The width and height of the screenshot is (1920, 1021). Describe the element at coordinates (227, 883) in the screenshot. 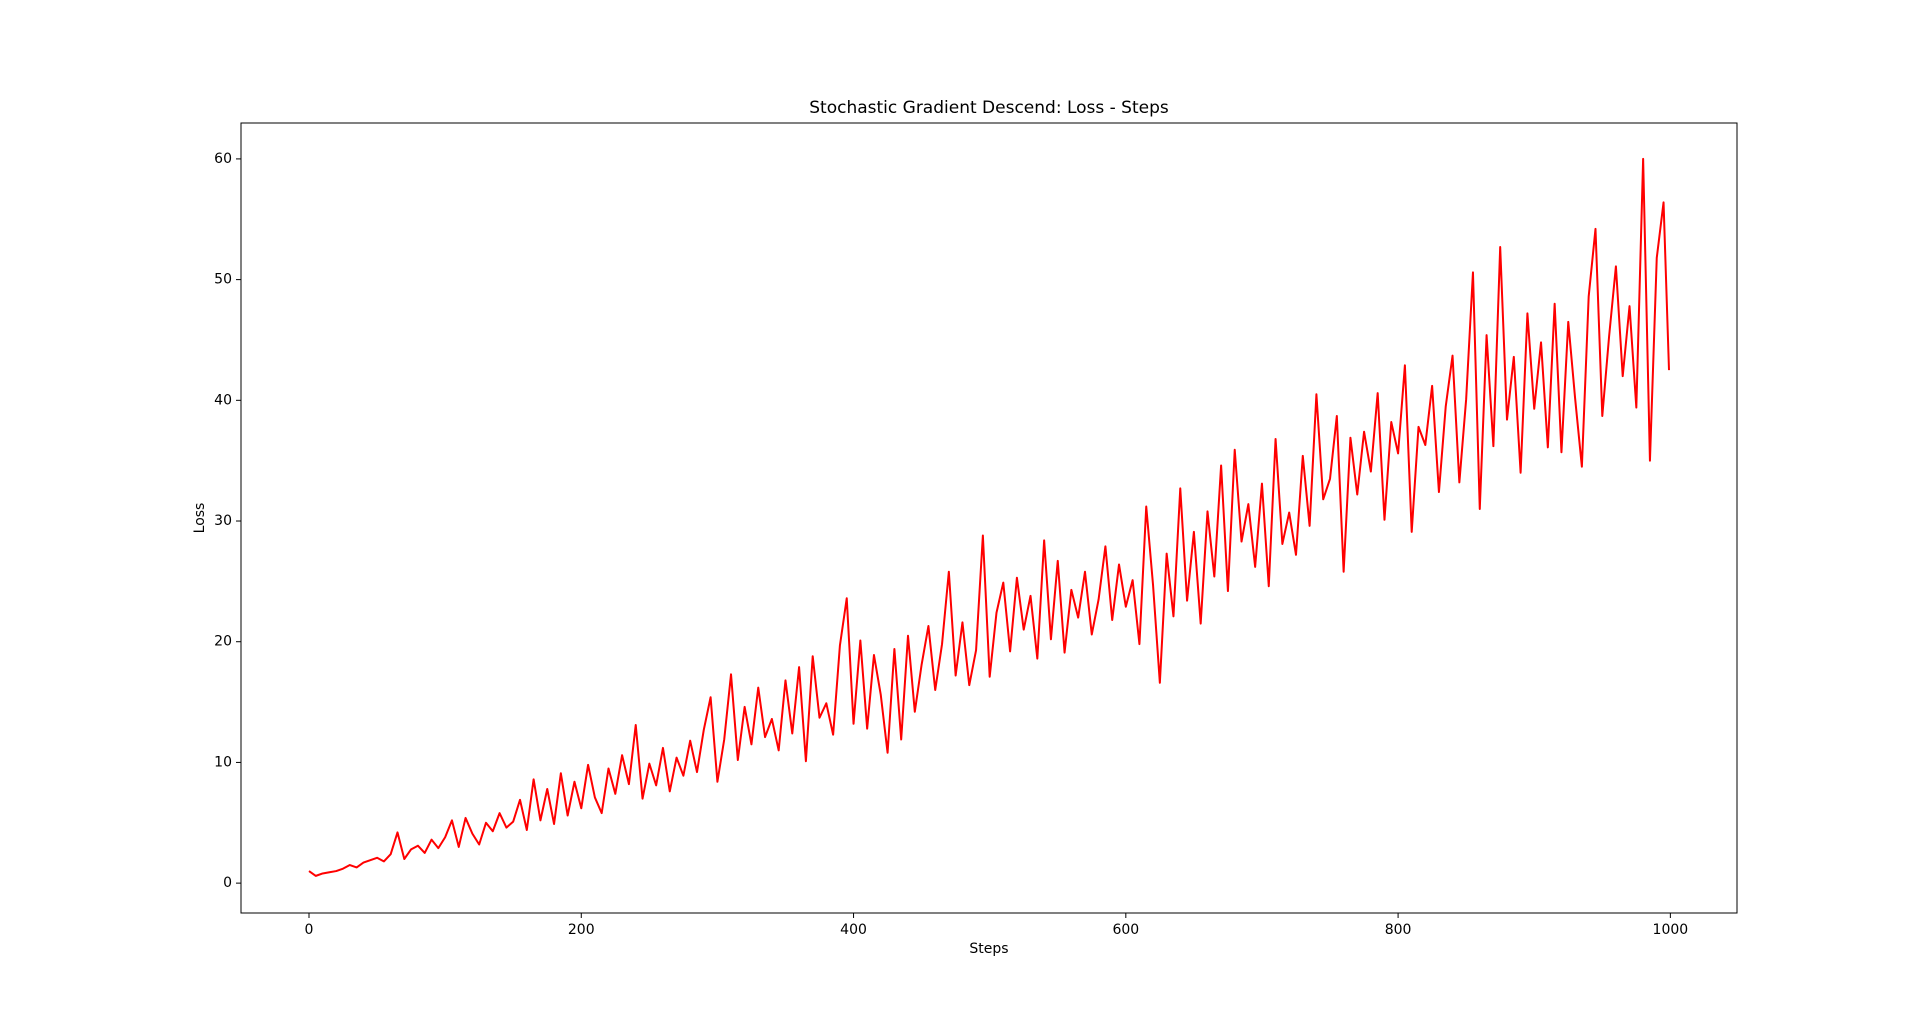

I see `y-tick-label: 0` at that location.